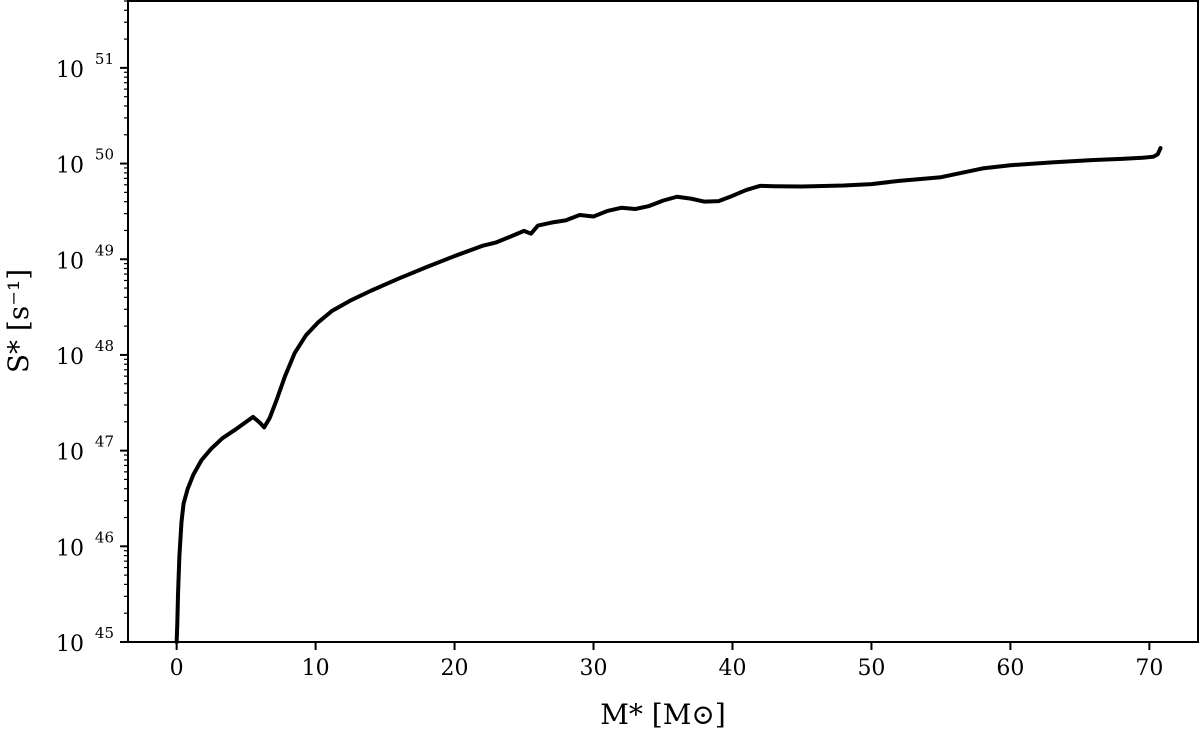 Image resolution: width=1200 pixels, height=733 pixels. Describe the element at coordinates (18, 321) in the screenshot. I see `y-axis-label: S* [s⁻¹]` at that location.